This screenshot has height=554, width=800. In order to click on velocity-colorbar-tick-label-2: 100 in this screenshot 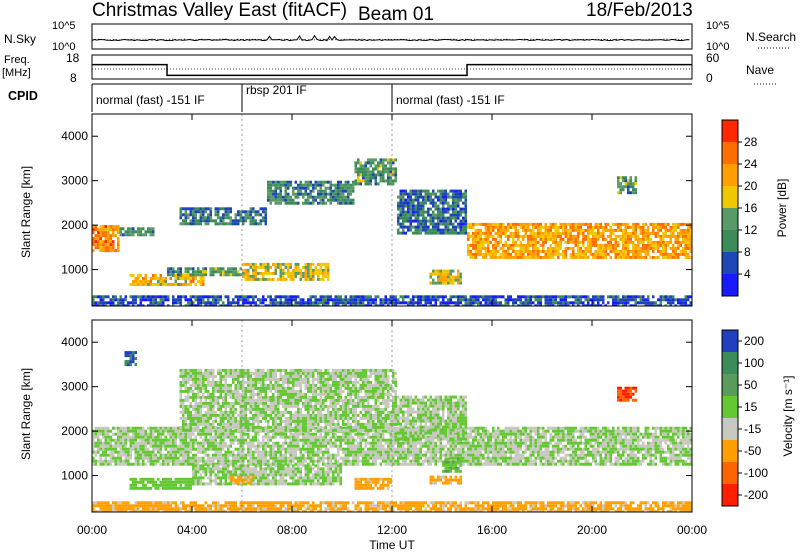, I will do `click(754, 363)`.